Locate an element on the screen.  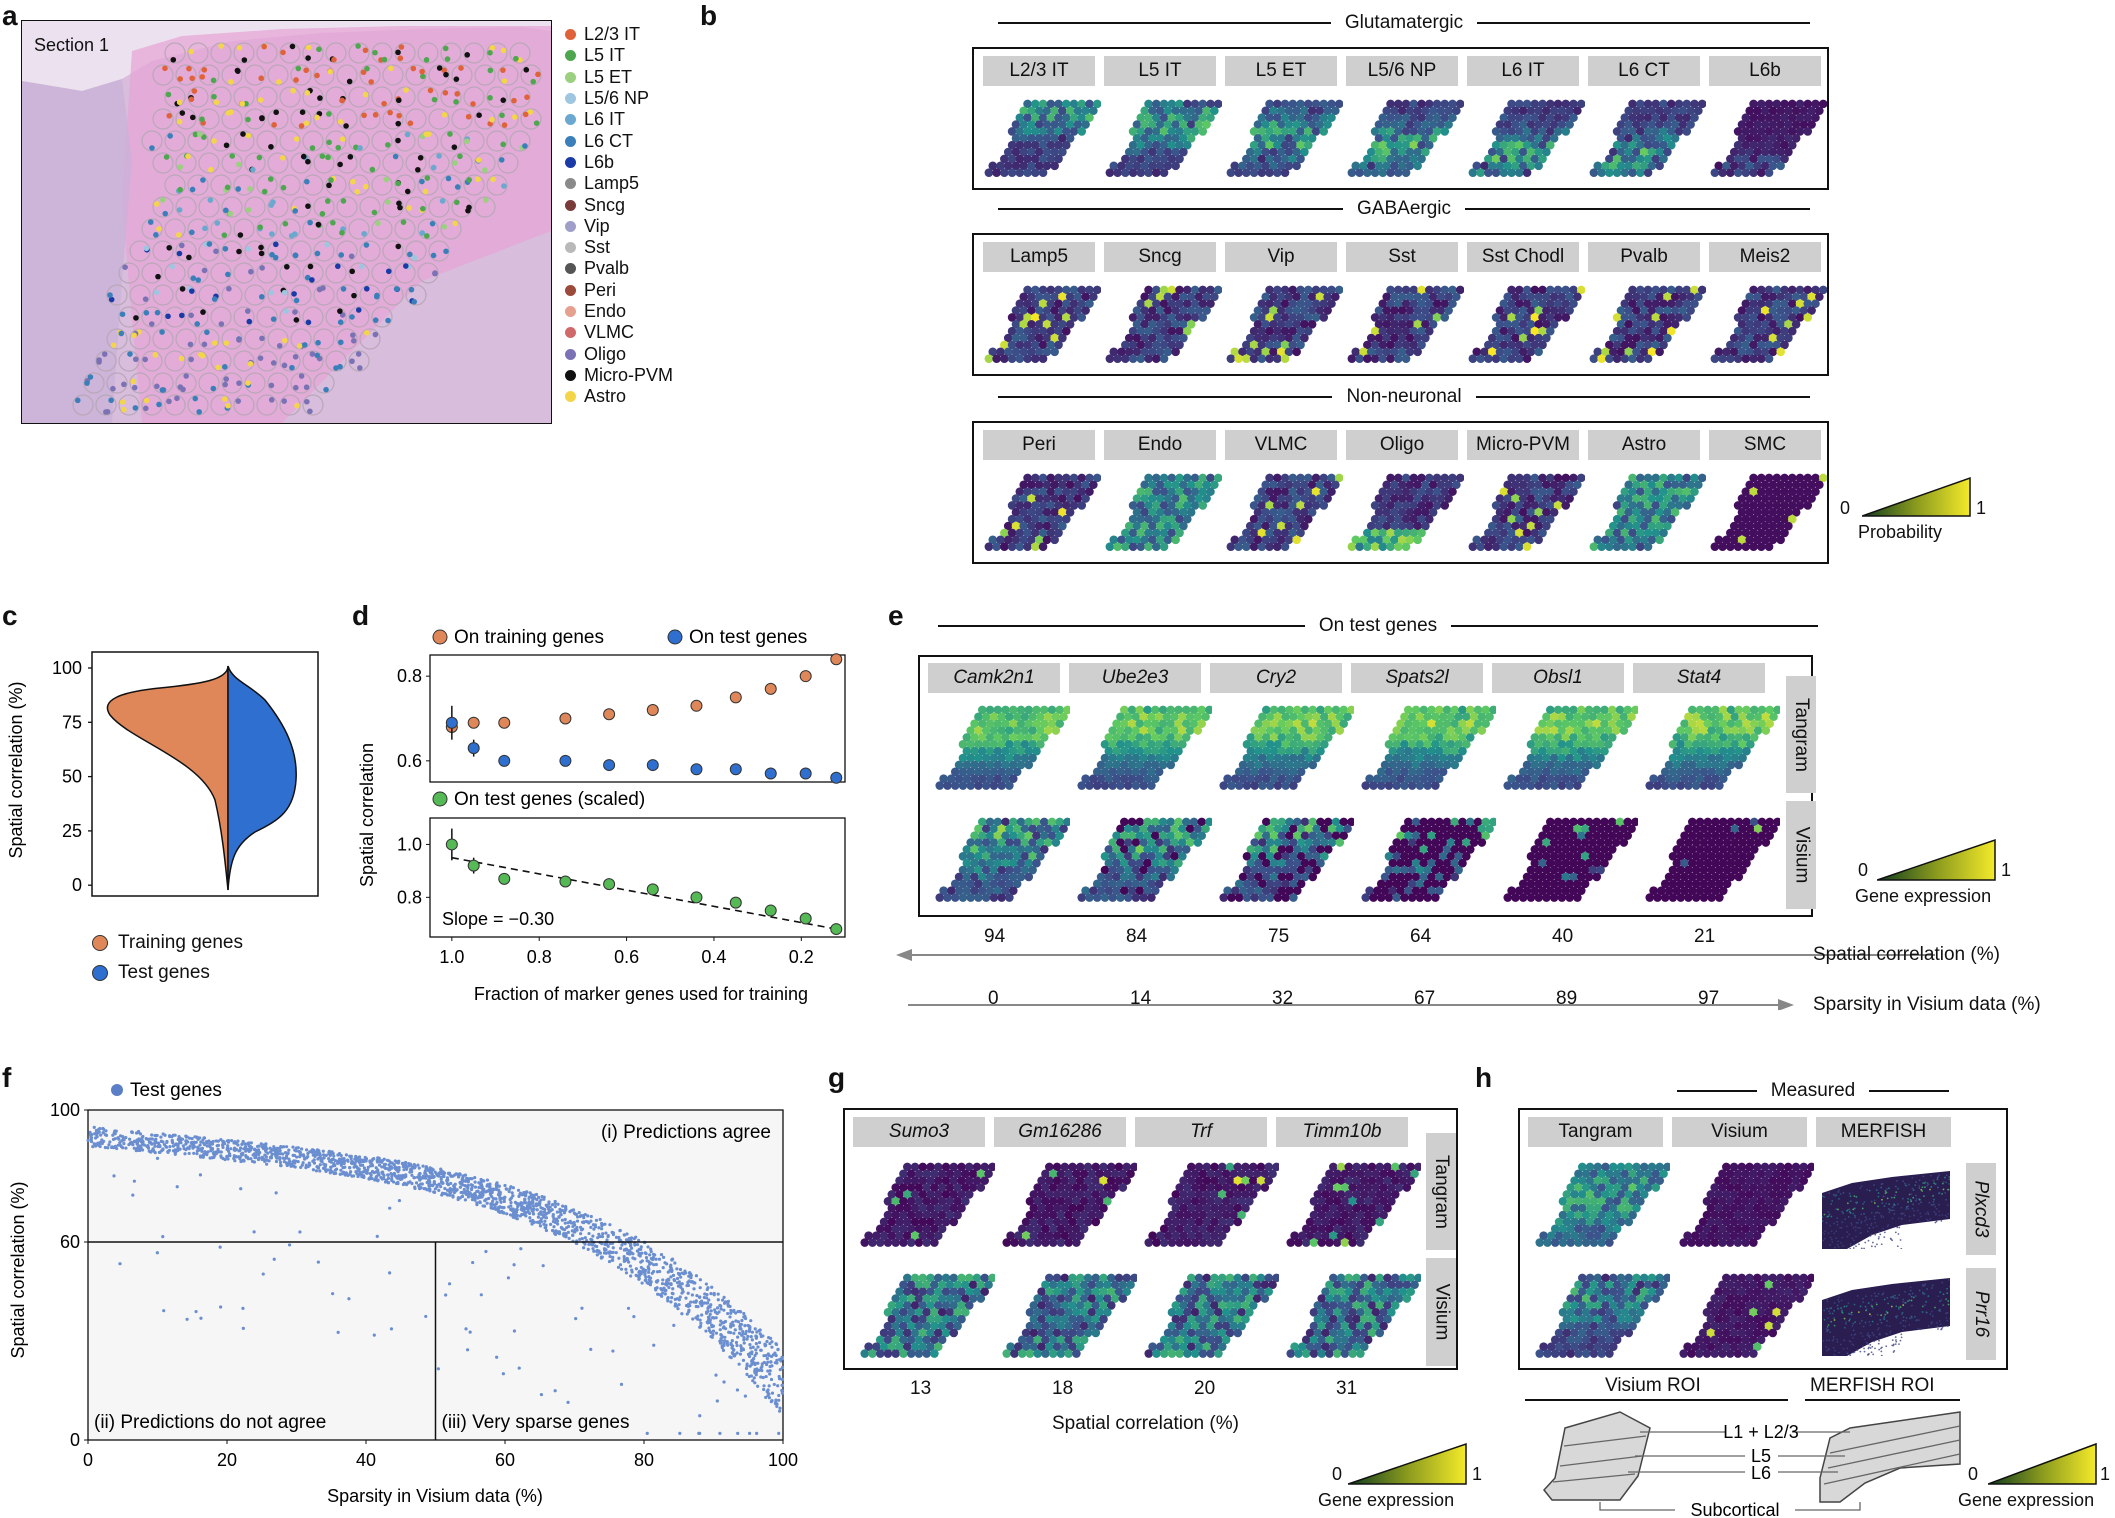
f-ylabel: Spatial correlation (%) is located at coordinates (18, 1269).